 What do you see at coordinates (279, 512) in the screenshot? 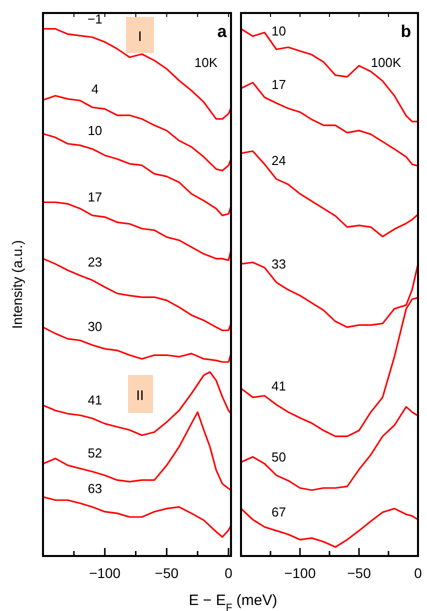
I see `series-label: 67` at bounding box center [279, 512].